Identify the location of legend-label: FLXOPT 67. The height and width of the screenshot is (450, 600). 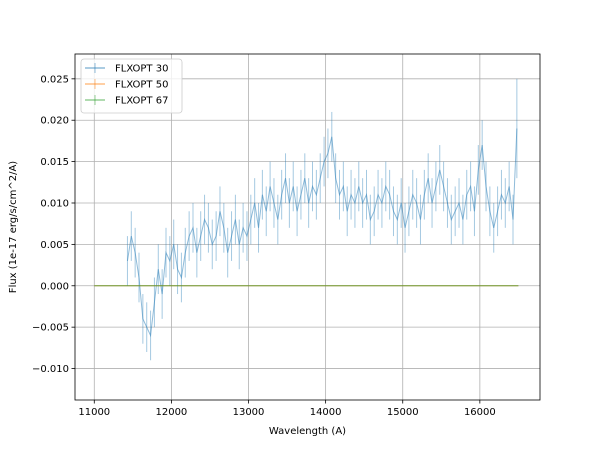
(141, 101).